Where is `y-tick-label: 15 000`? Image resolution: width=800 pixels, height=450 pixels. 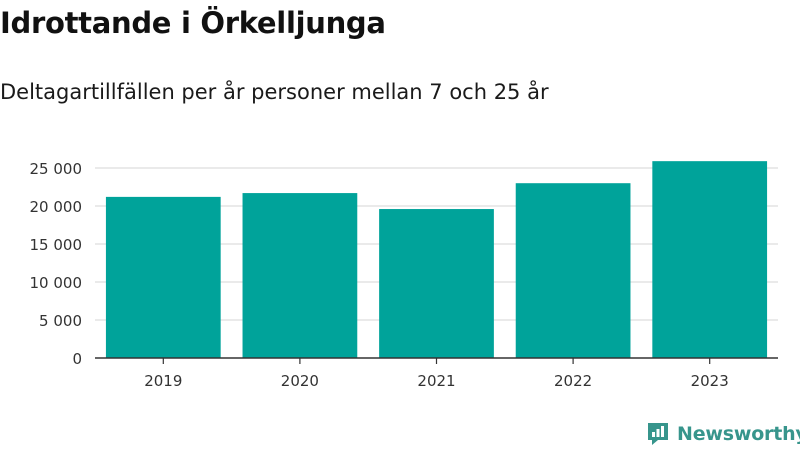
y-tick-label: 15 000 is located at coordinates (56, 245).